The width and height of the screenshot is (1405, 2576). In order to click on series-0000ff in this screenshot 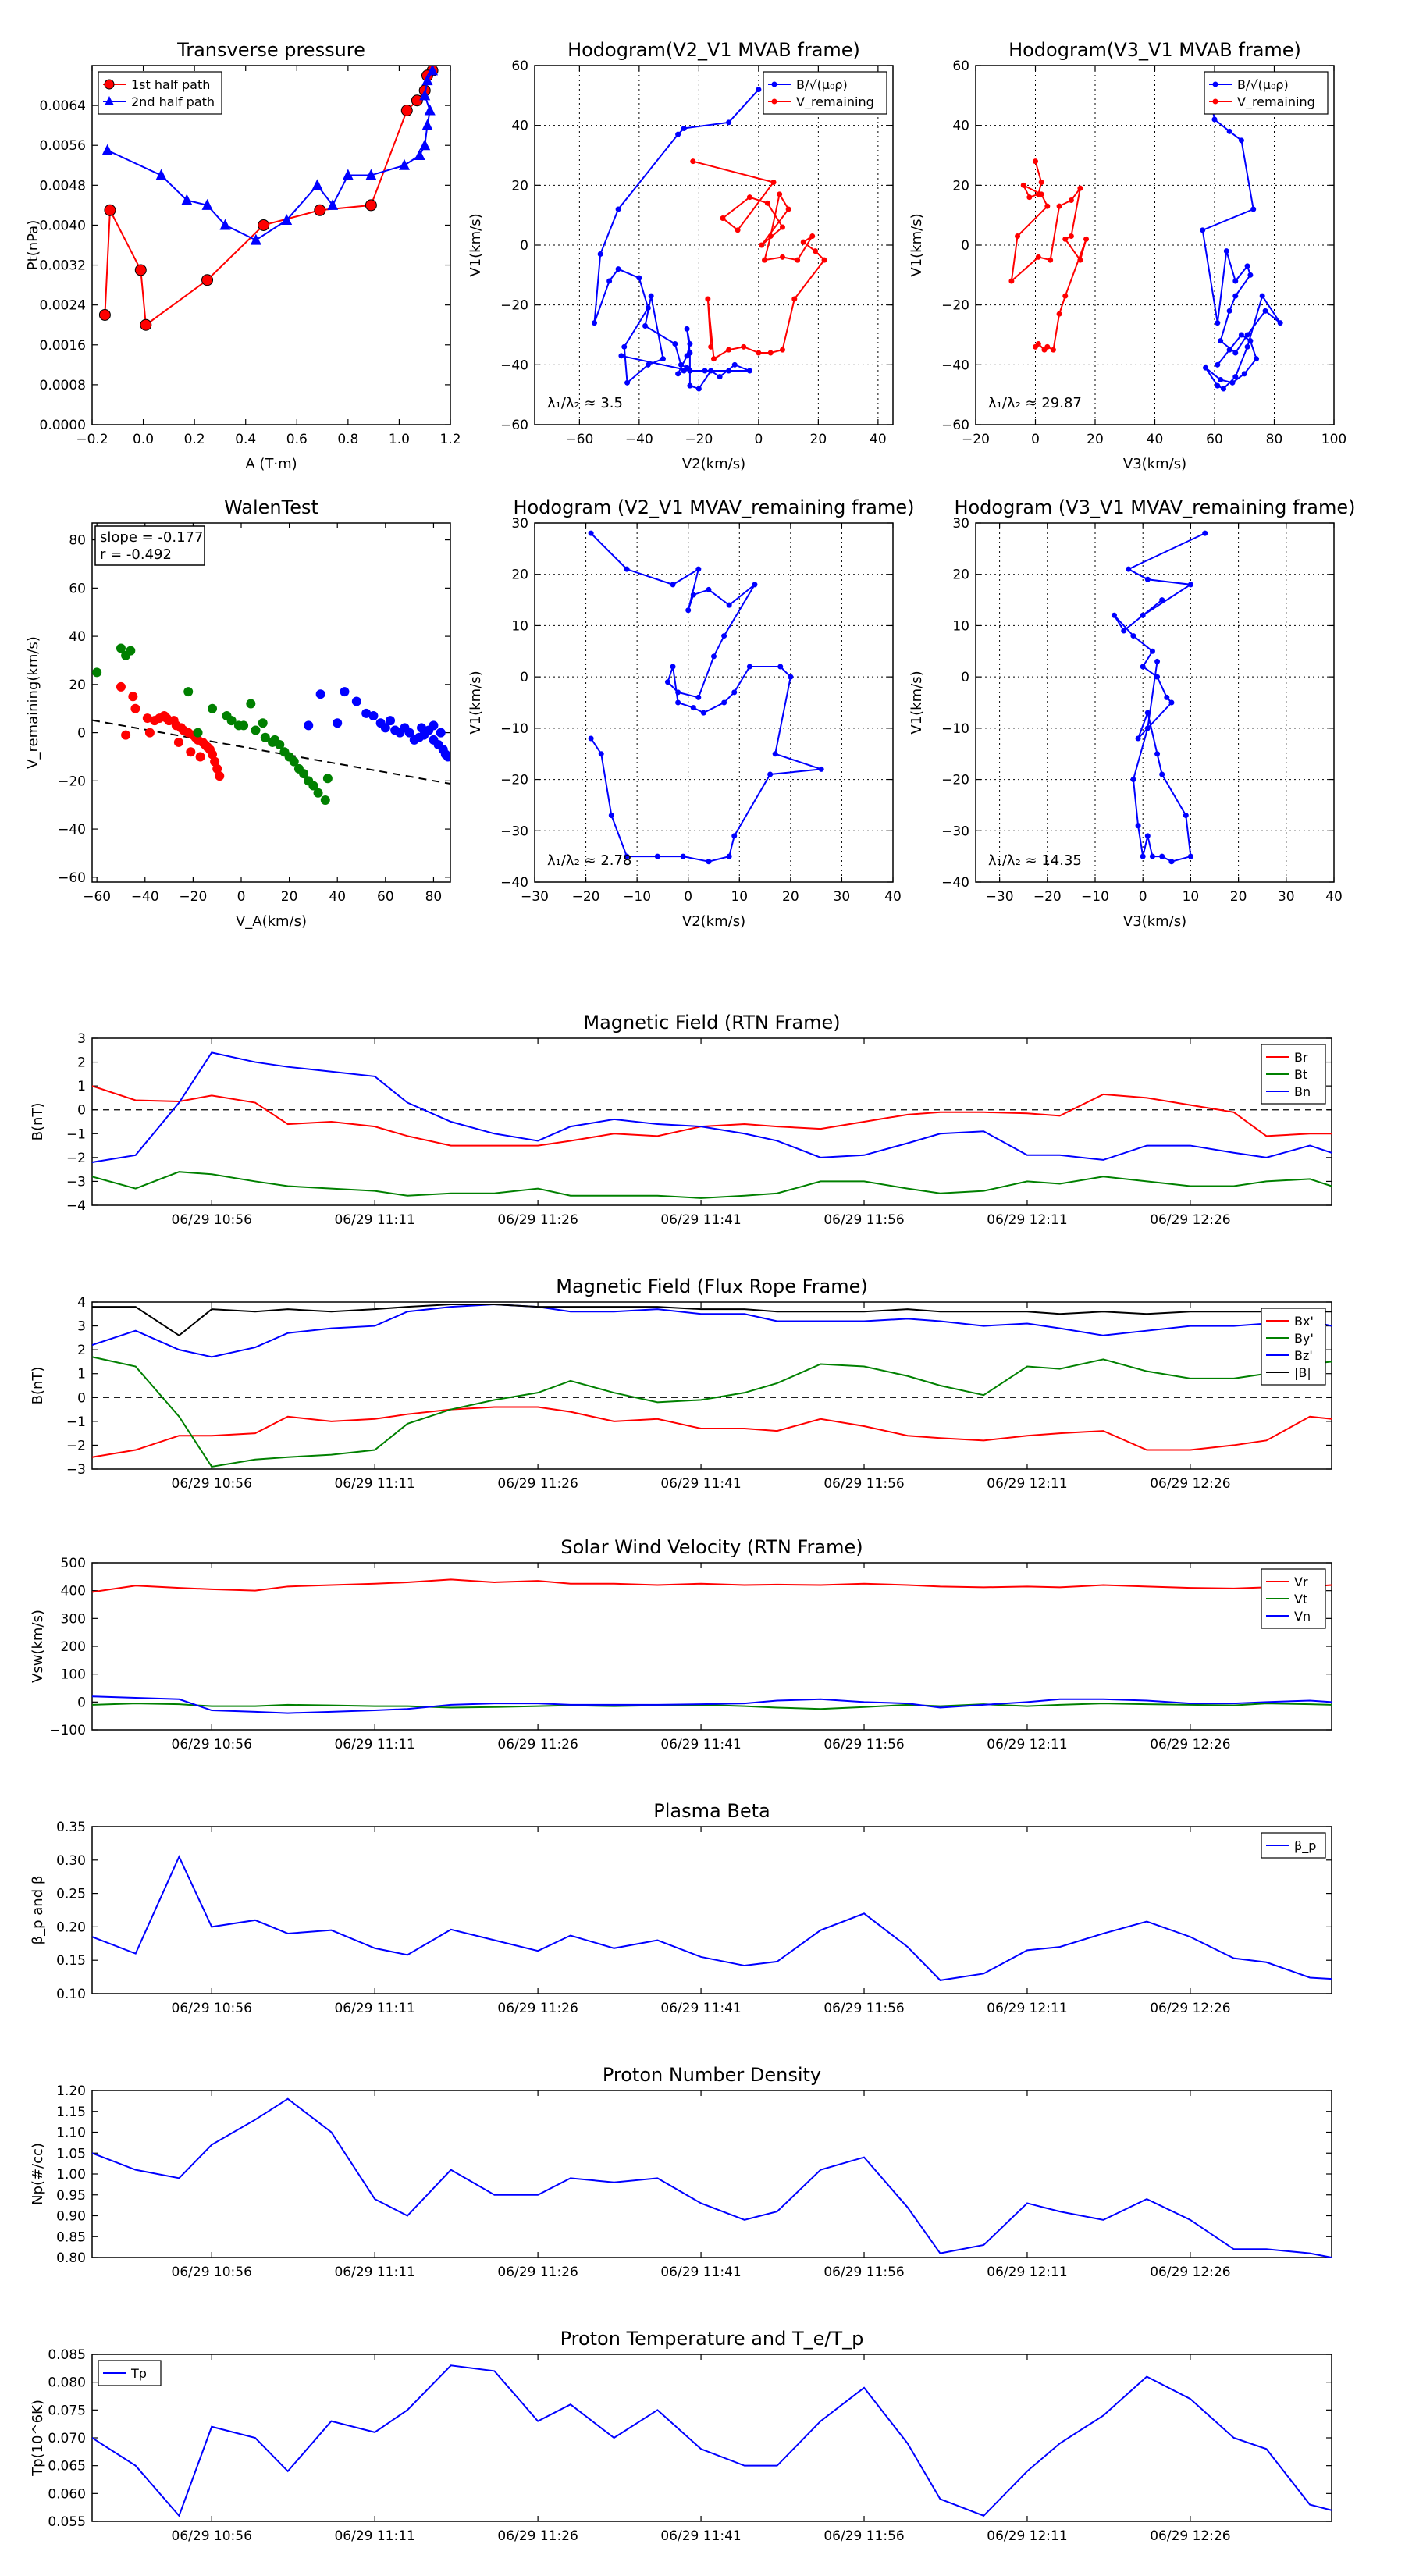, I will do `click(377, 724)`.